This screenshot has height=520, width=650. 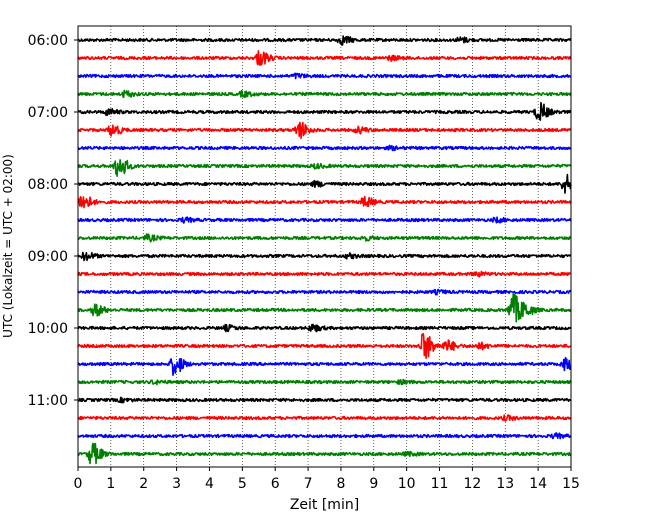 I want to click on x-tick-label: 14, so click(x=538, y=484).